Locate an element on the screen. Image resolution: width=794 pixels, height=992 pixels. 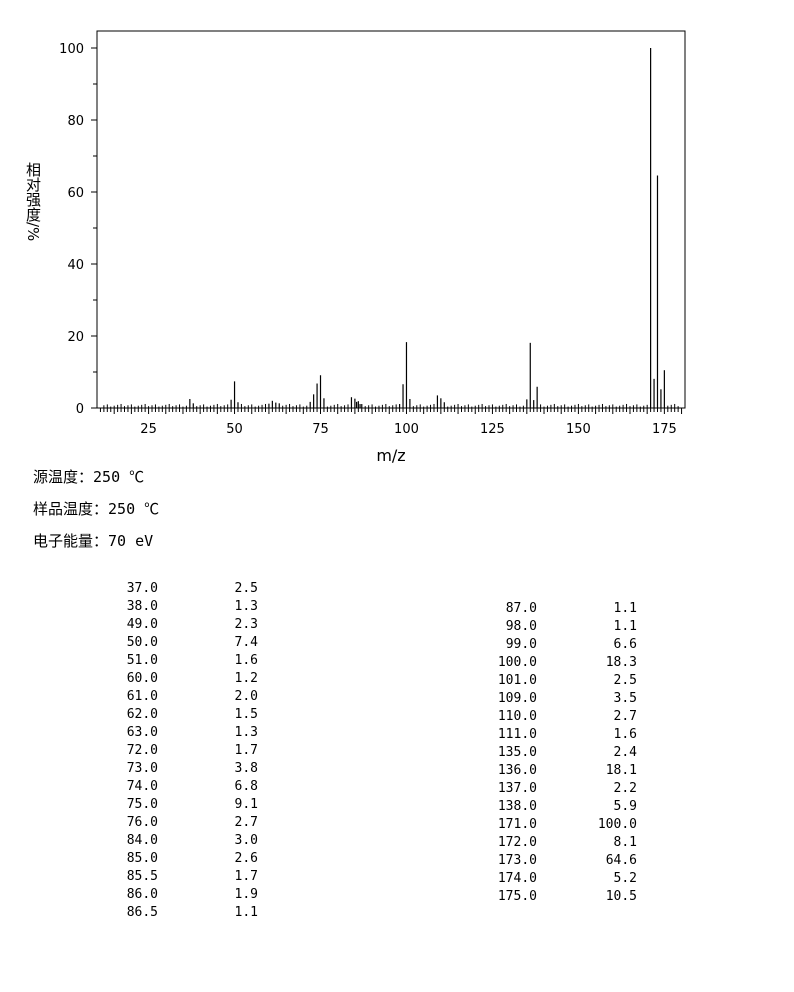
peak-row: 137.0 2.2 is located at coordinates (557, 789).